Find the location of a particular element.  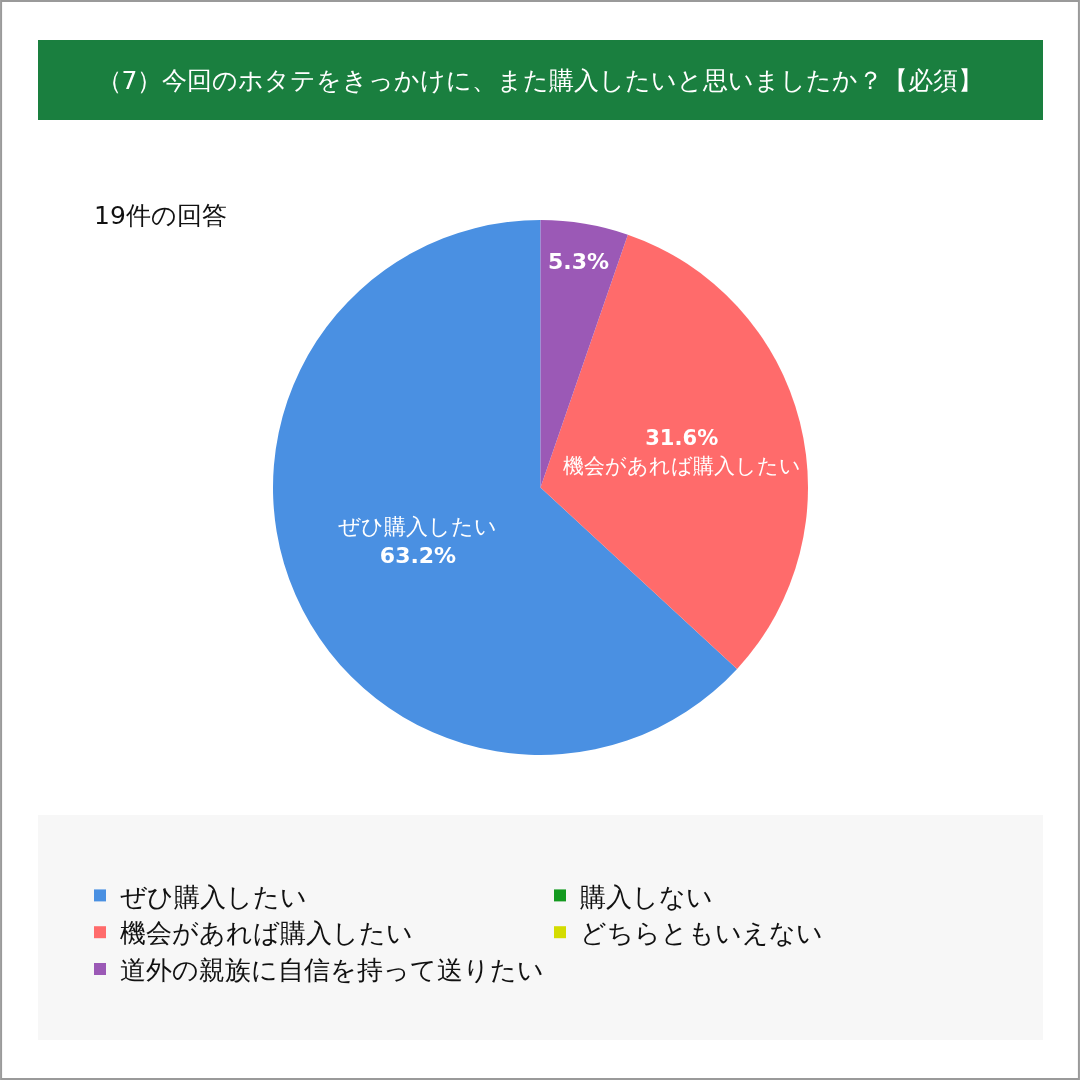

data-label: 31.6% 機会があれば購入したい is located at coordinates (681, 451).